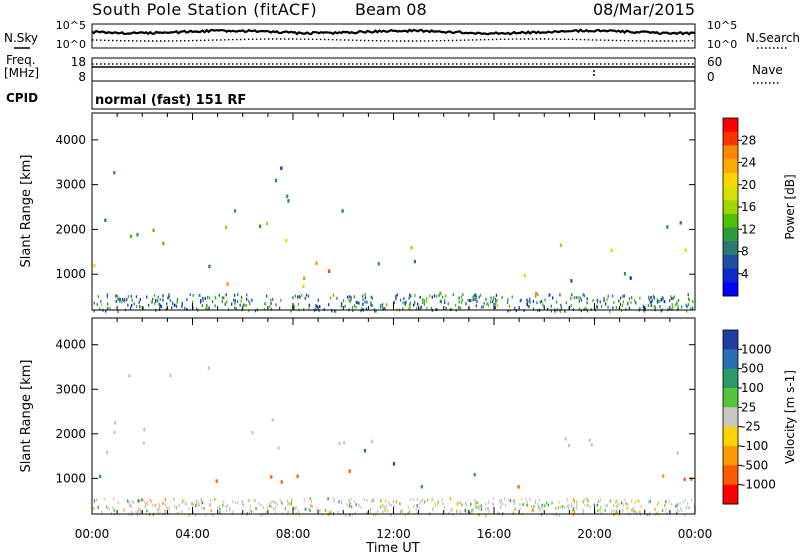  Describe the element at coordinates (22, 98) in the screenshot. I see `cpid-label: CPID` at that location.